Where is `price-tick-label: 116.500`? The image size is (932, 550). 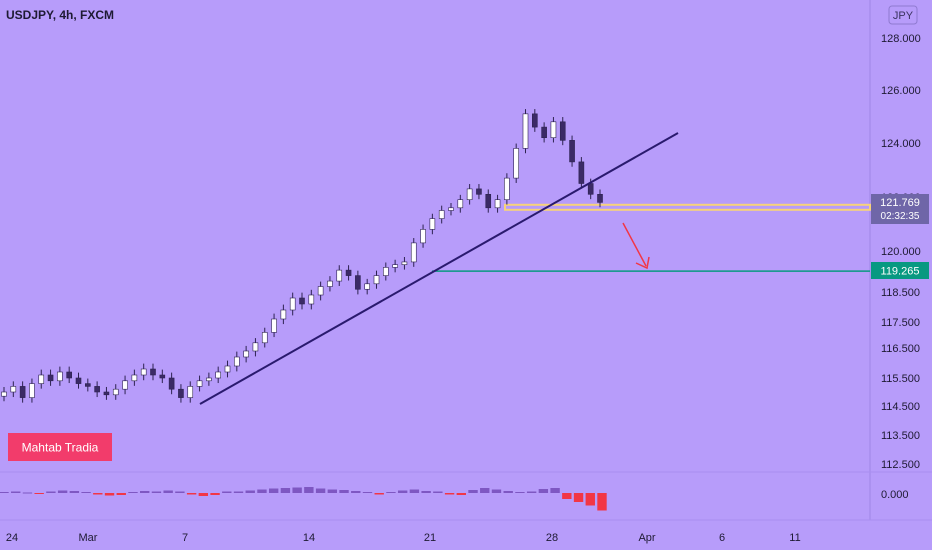
price-tick-label: 116.500 is located at coordinates (900, 349).